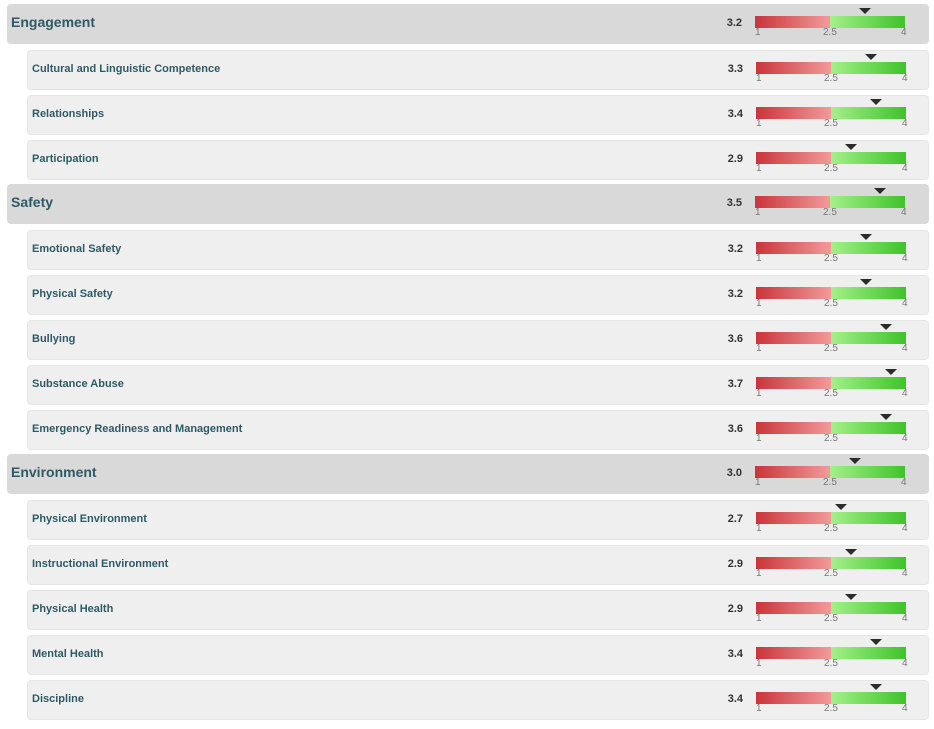  Describe the element at coordinates (65, 159) in the screenshot. I see `subcategory-label: Participation` at that location.